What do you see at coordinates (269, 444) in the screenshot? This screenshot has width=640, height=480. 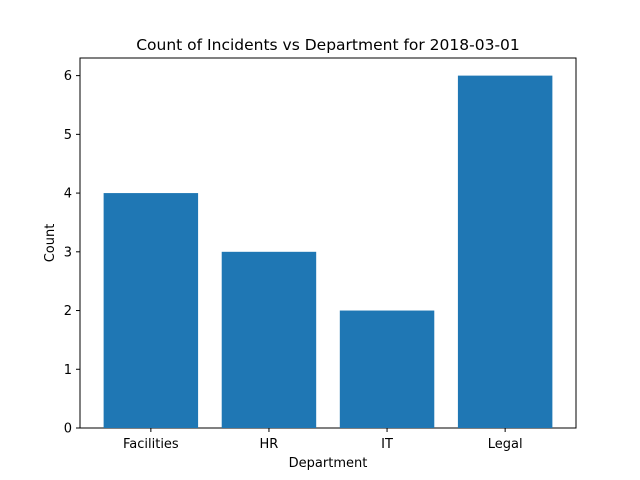 I see `x-tick-label: HR` at bounding box center [269, 444].